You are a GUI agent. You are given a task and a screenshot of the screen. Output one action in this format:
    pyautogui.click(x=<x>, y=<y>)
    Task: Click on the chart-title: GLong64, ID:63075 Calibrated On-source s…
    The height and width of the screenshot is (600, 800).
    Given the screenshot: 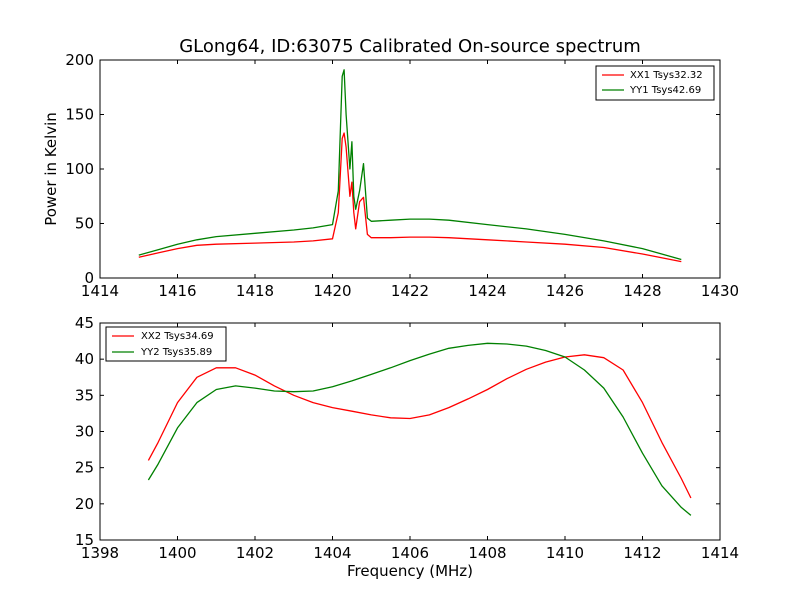 What is the action you would take?
    pyautogui.click(x=410, y=46)
    